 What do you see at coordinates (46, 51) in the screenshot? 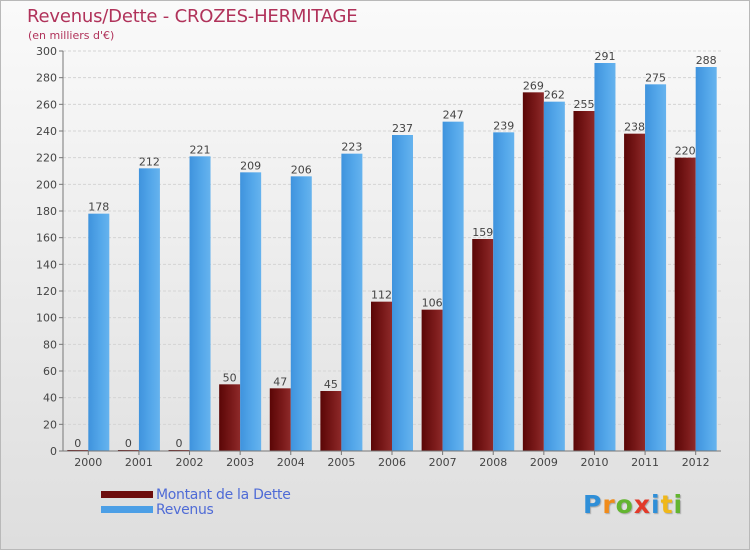
I see `y-tick-label: 300` at bounding box center [46, 51].